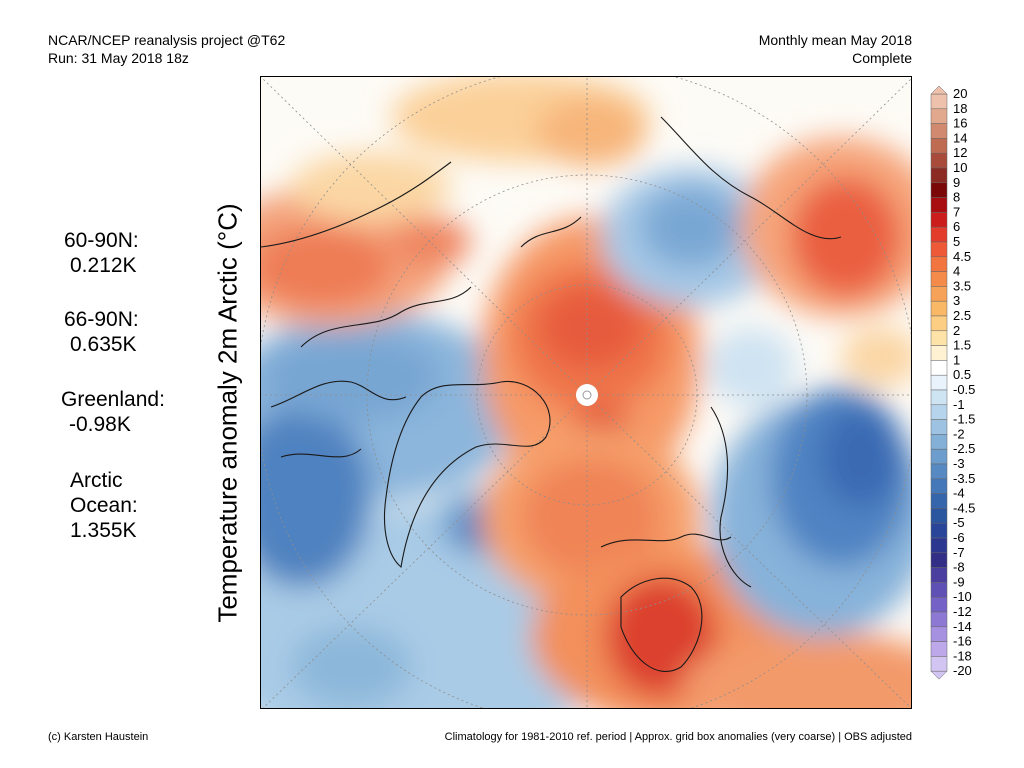 The width and height of the screenshot is (1024, 768). What do you see at coordinates (960, 108) in the screenshot?
I see `colorbar-tick-label: 18` at bounding box center [960, 108].